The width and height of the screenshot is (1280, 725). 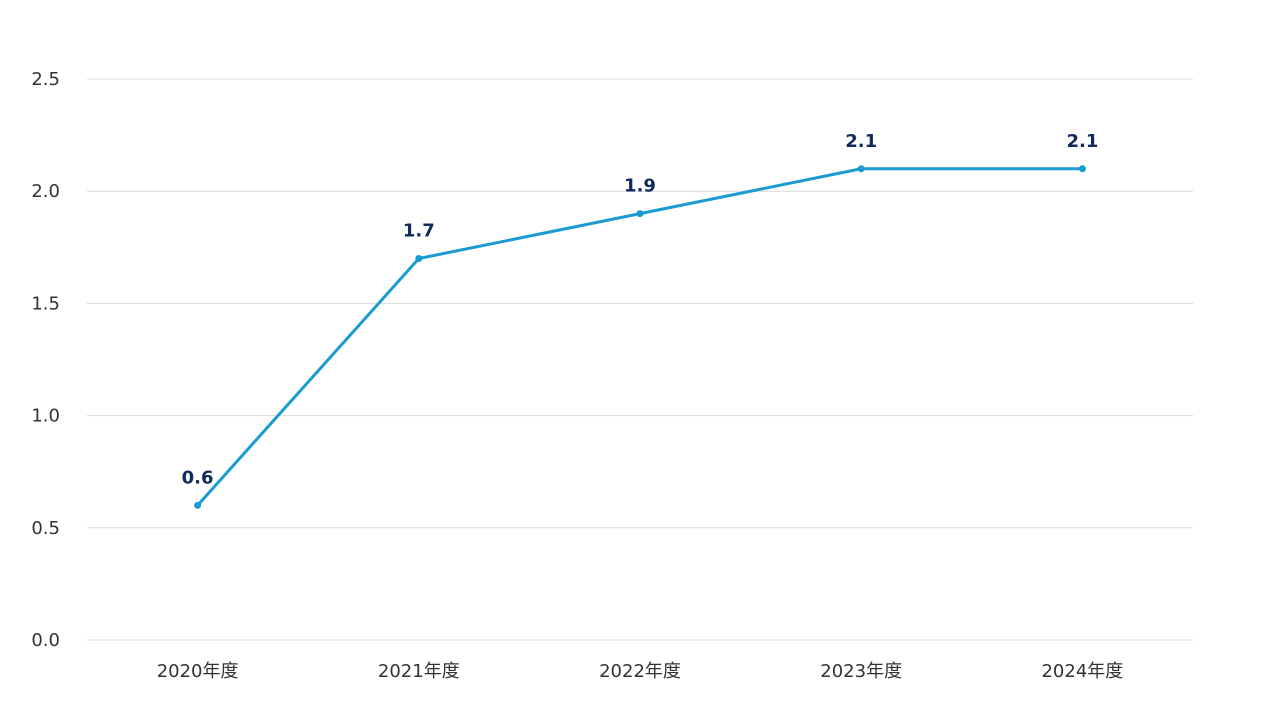 What do you see at coordinates (45, 303) in the screenshot?
I see `y-tick-label: 1.5` at bounding box center [45, 303].